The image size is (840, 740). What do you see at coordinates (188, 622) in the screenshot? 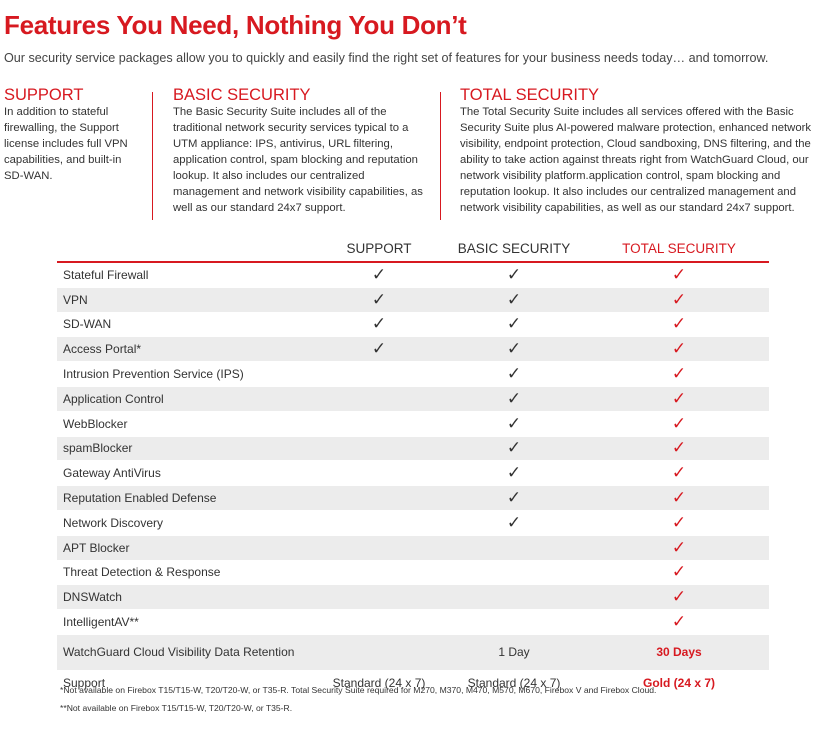
I see `feature-name: IntelligentAV**` at bounding box center [188, 622].